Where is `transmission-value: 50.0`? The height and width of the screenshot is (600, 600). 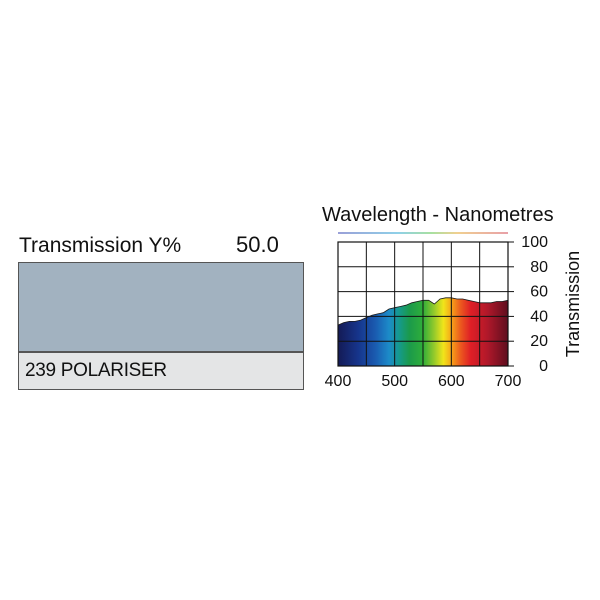
transmission-value: 50.0 is located at coordinates (257, 244).